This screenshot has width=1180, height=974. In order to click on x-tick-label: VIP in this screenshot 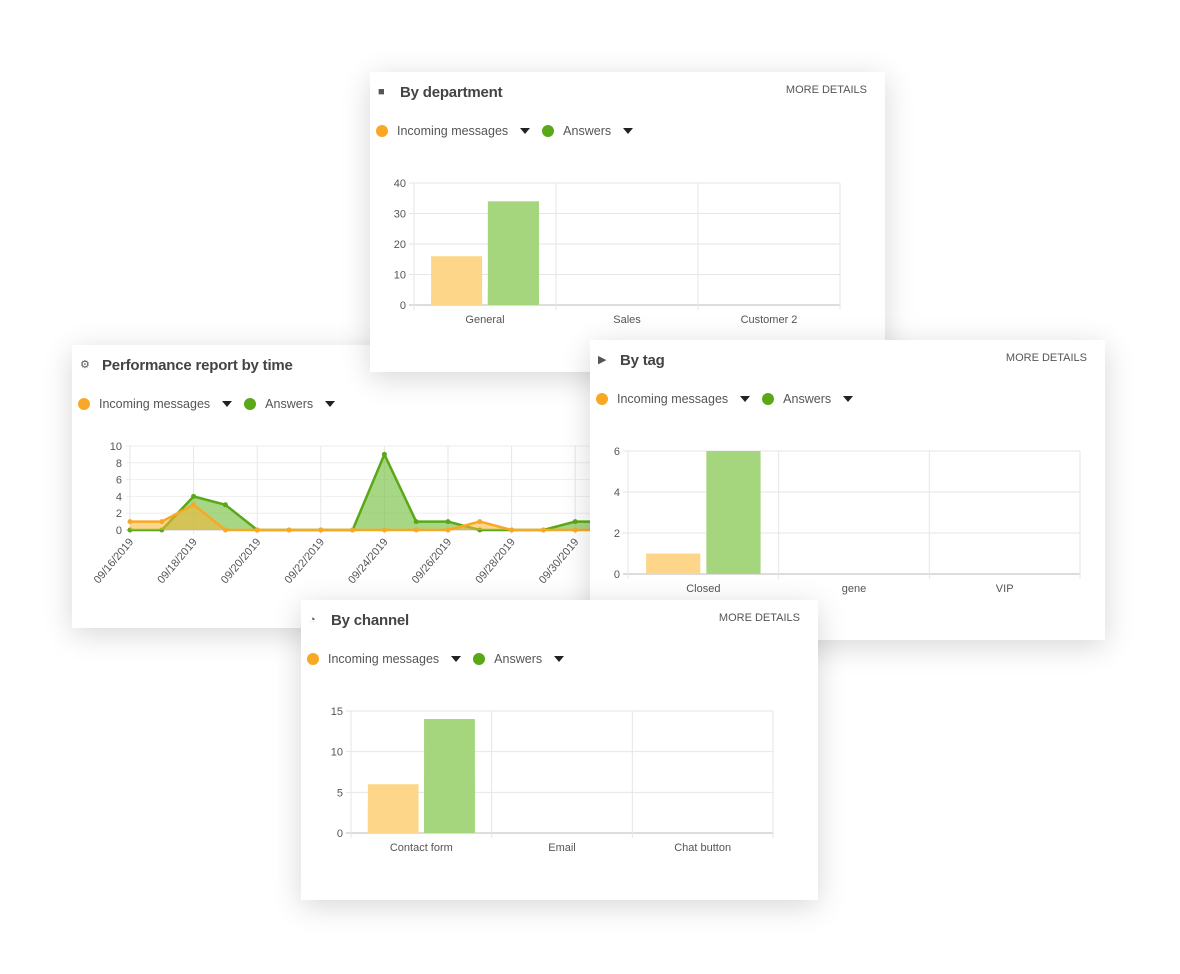, I will do `click(1005, 589)`.